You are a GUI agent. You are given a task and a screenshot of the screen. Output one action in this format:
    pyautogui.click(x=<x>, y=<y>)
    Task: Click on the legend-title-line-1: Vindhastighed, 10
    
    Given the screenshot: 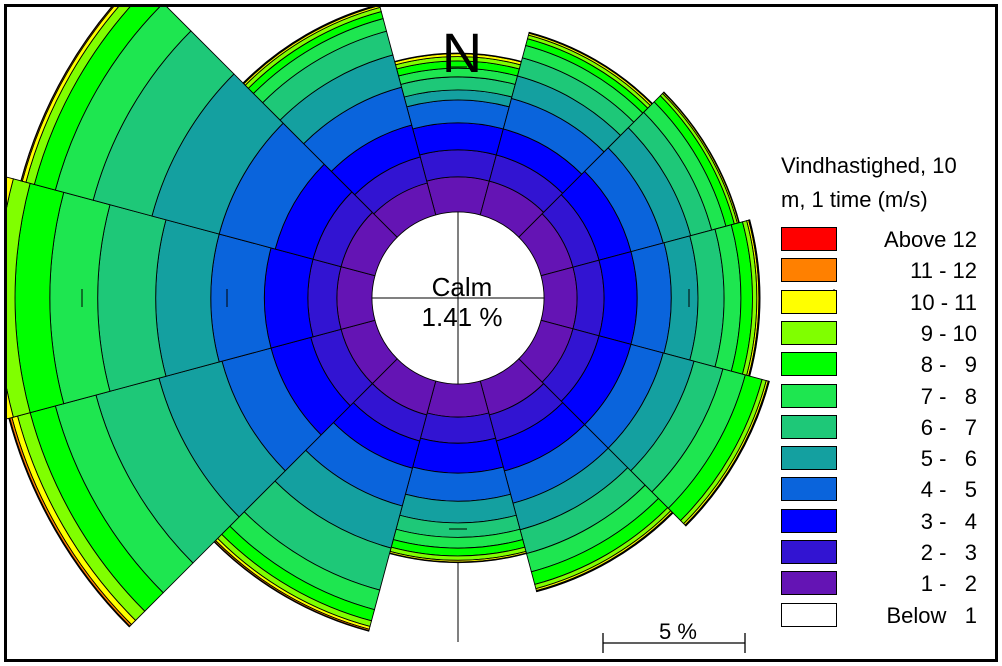 What is the action you would take?
    pyautogui.click(x=869, y=165)
    